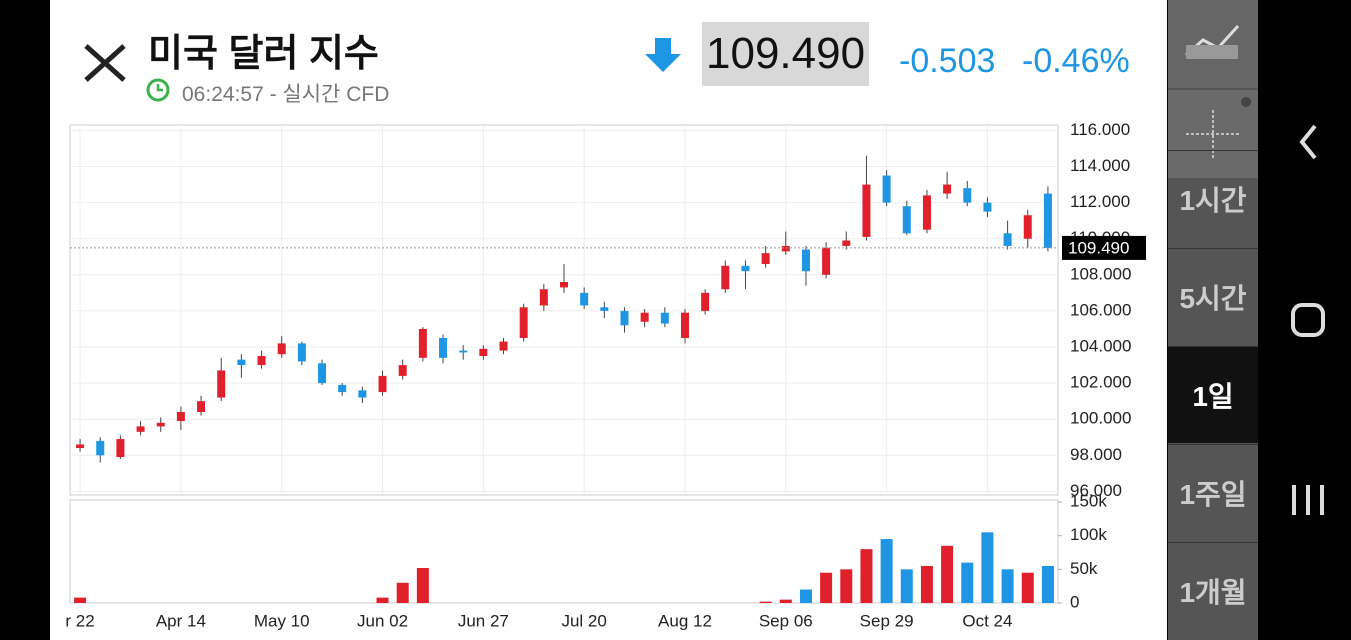  What do you see at coordinates (663, 55) in the screenshot?
I see `down-arrow` at bounding box center [663, 55].